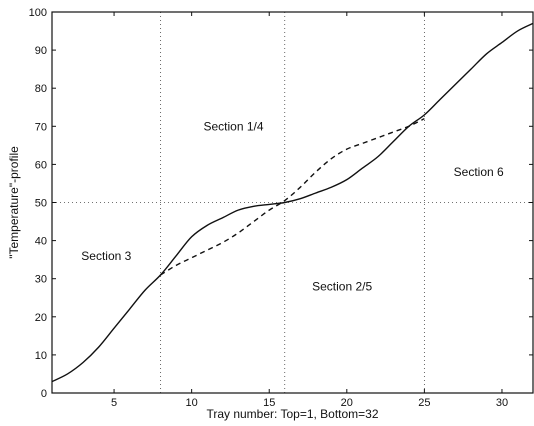  I want to click on x-tick-label: 30, so click(502, 403).